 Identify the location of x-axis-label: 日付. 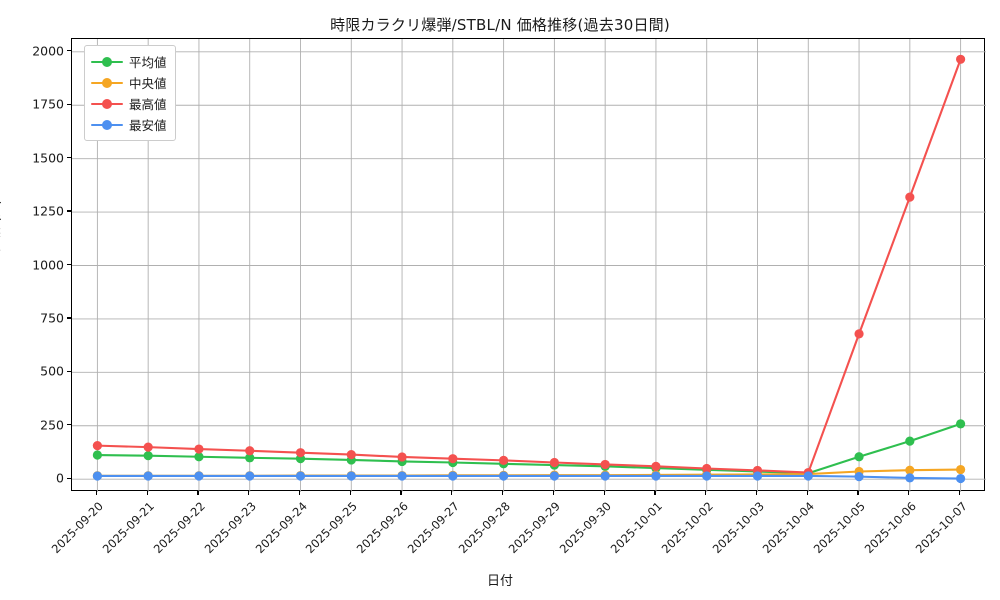
(499, 581).